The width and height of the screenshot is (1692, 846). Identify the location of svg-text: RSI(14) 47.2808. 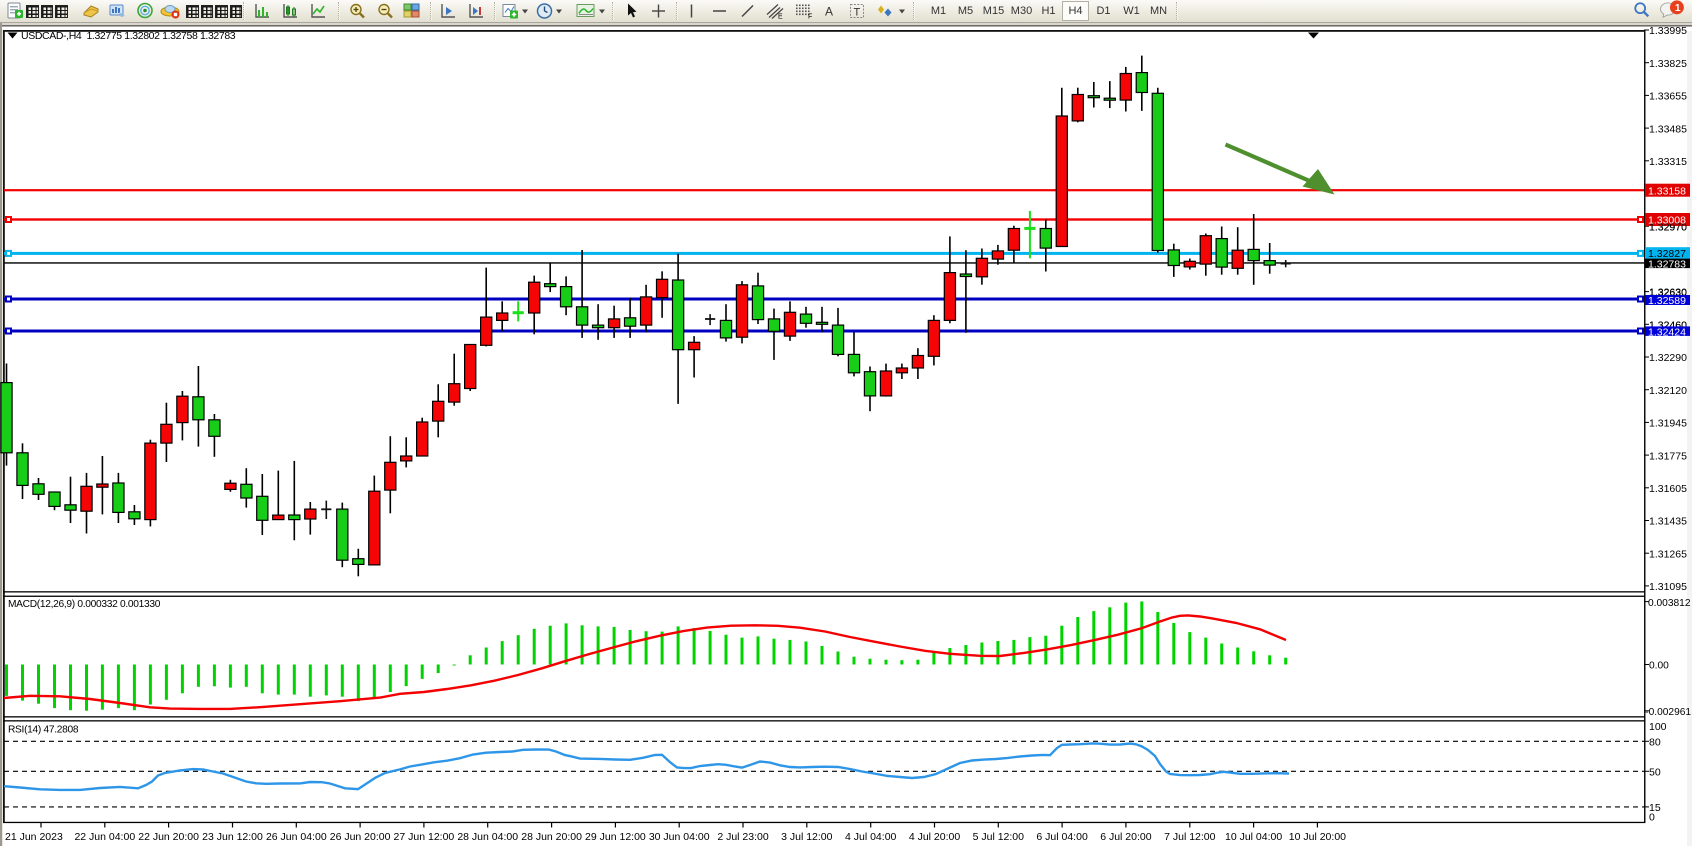
(43, 730).